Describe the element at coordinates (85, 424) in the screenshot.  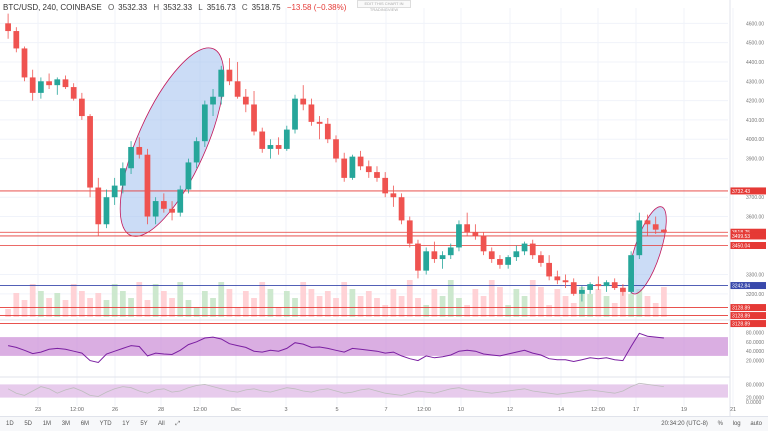
I see `range-6m: 6M` at that location.